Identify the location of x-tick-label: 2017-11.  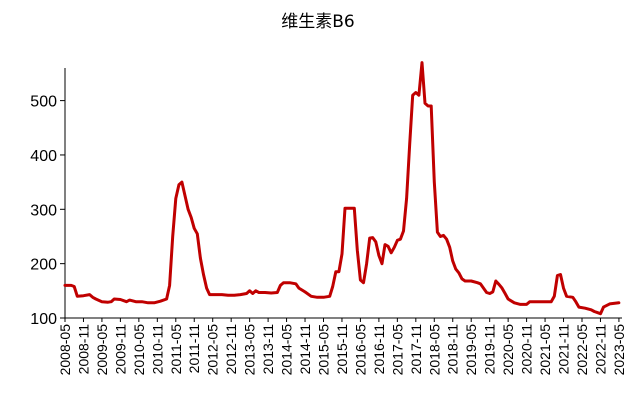
(416, 349).